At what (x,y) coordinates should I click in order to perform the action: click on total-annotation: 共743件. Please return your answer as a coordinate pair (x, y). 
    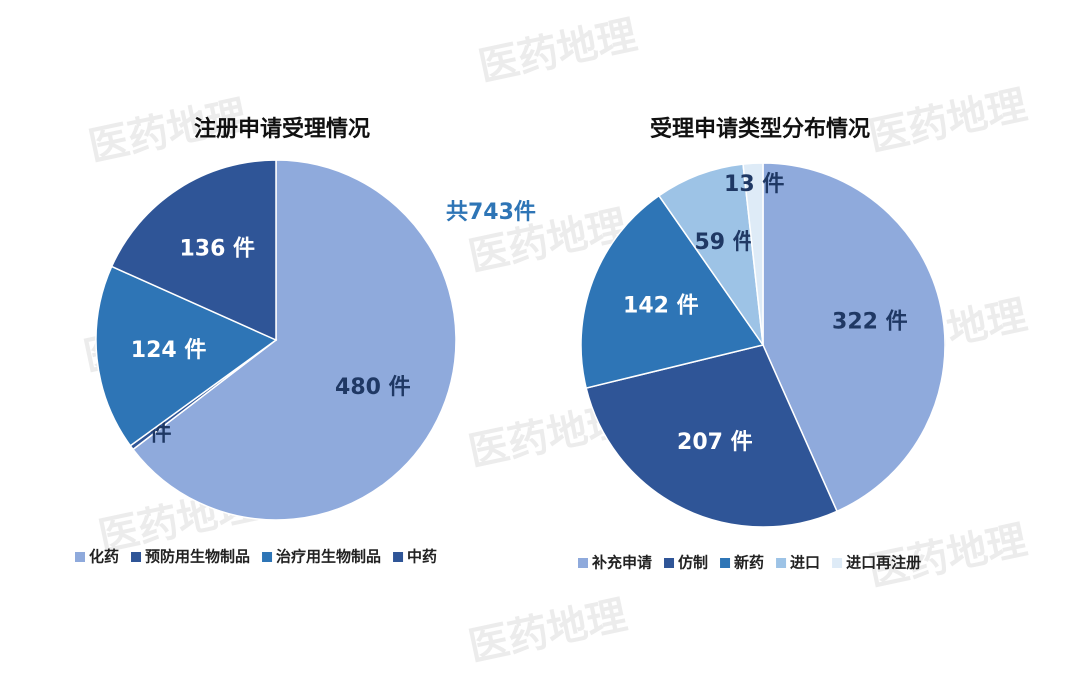
    Looking at the image, I should click on (491, 212).